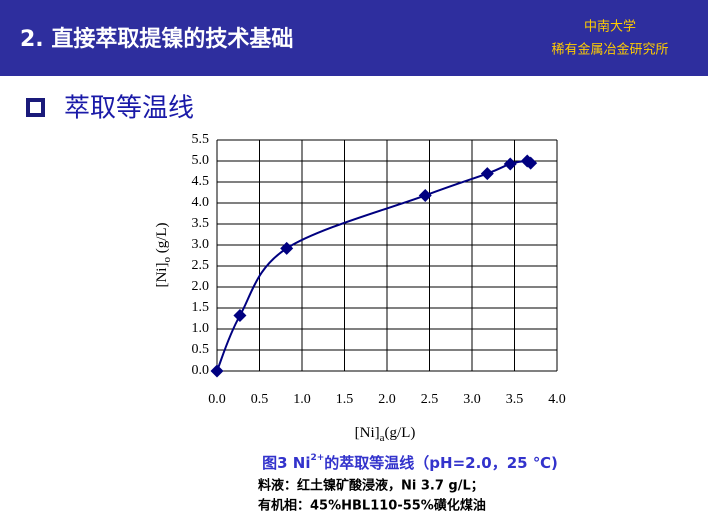 The image size is (708, 531). I want to click on y-tick-label: 3.5, so click(201, 223).